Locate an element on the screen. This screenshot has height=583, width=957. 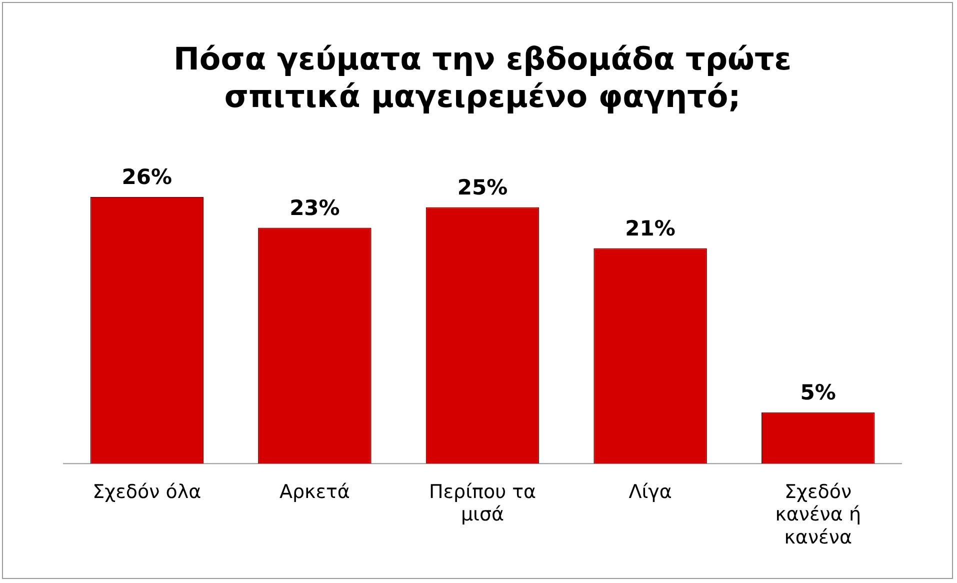
x-tick-label: Περίπου τα μισά is located at coordinates (482, 503).